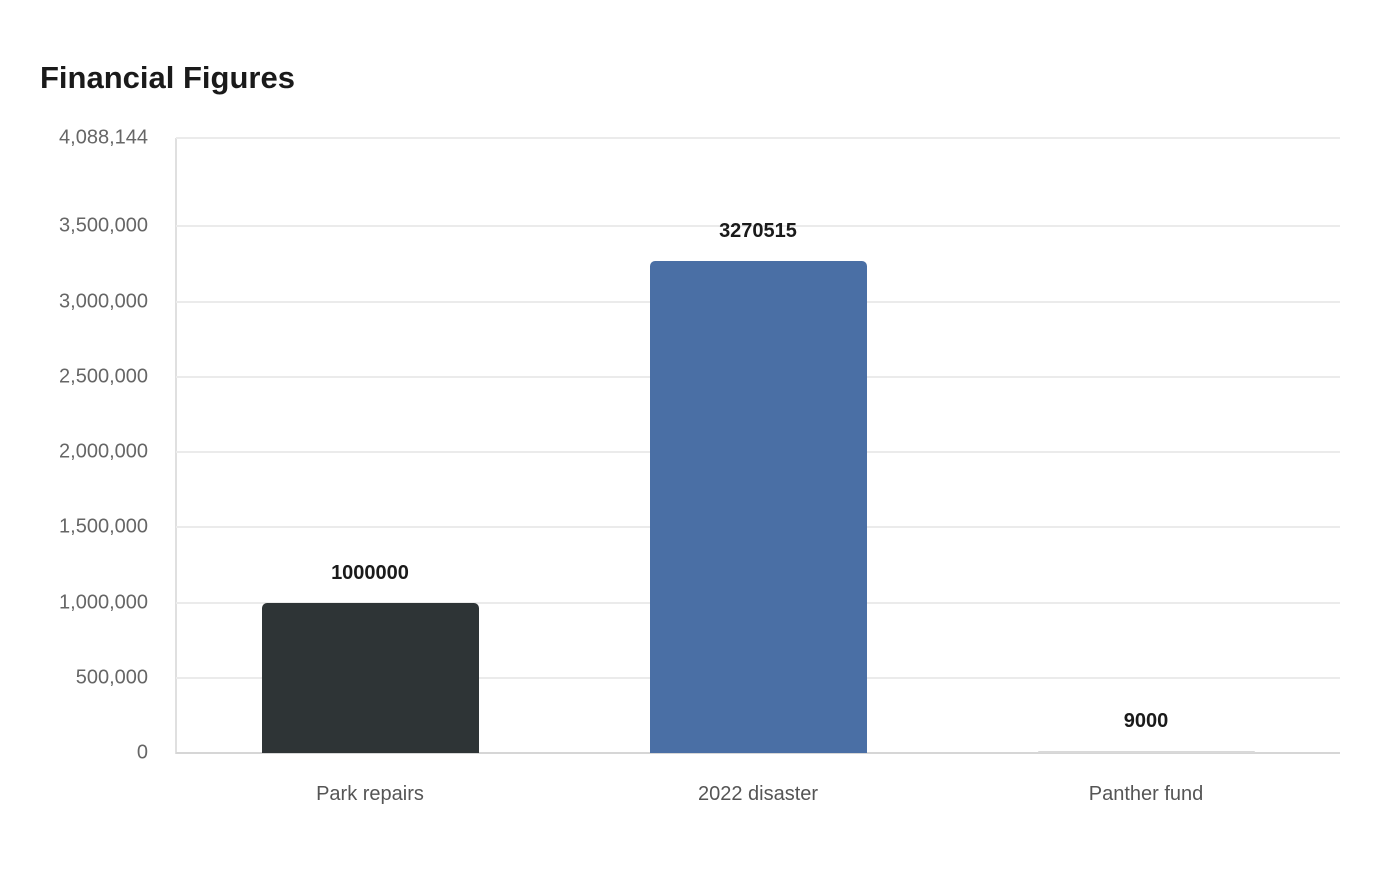 This screenshot has width=1400, height=880. What do you see at coordinates (370, 794) in the screenshot?
I see `x-category-label: Park repairs` at bounding box center [370, 794].